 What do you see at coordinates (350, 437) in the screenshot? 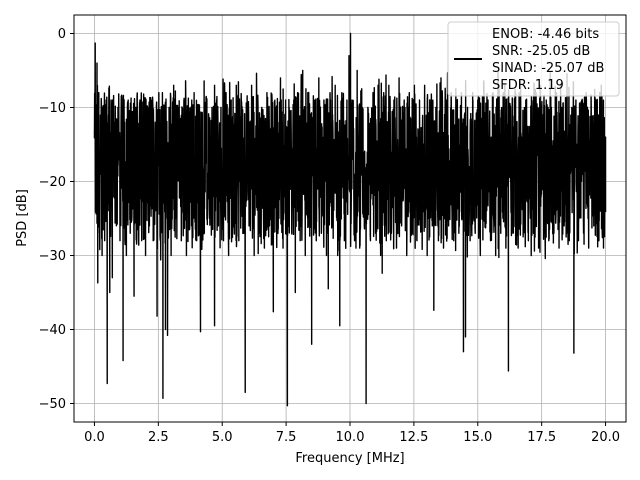
I see `x-tick-label: 10.0` at bounding box center [350, 437].